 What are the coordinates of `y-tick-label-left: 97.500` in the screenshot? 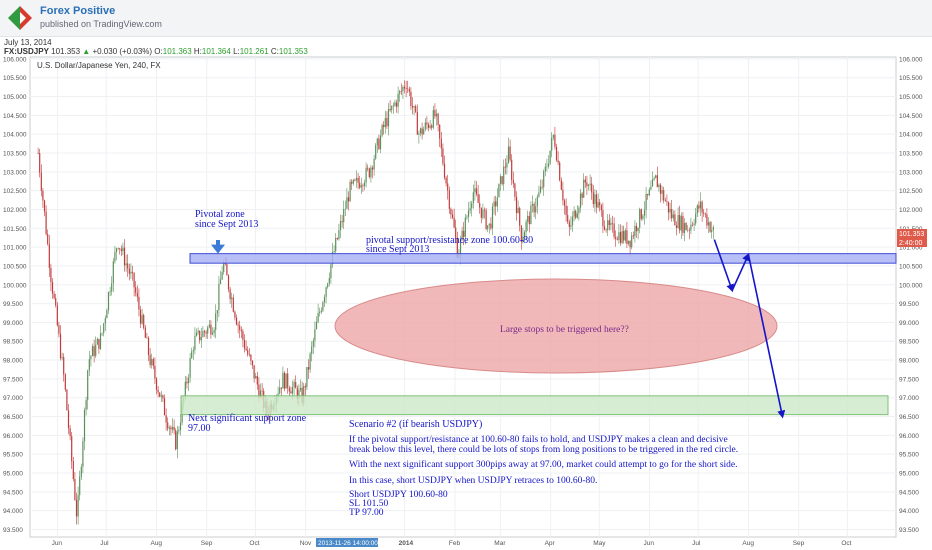 It's located at (13, 379).